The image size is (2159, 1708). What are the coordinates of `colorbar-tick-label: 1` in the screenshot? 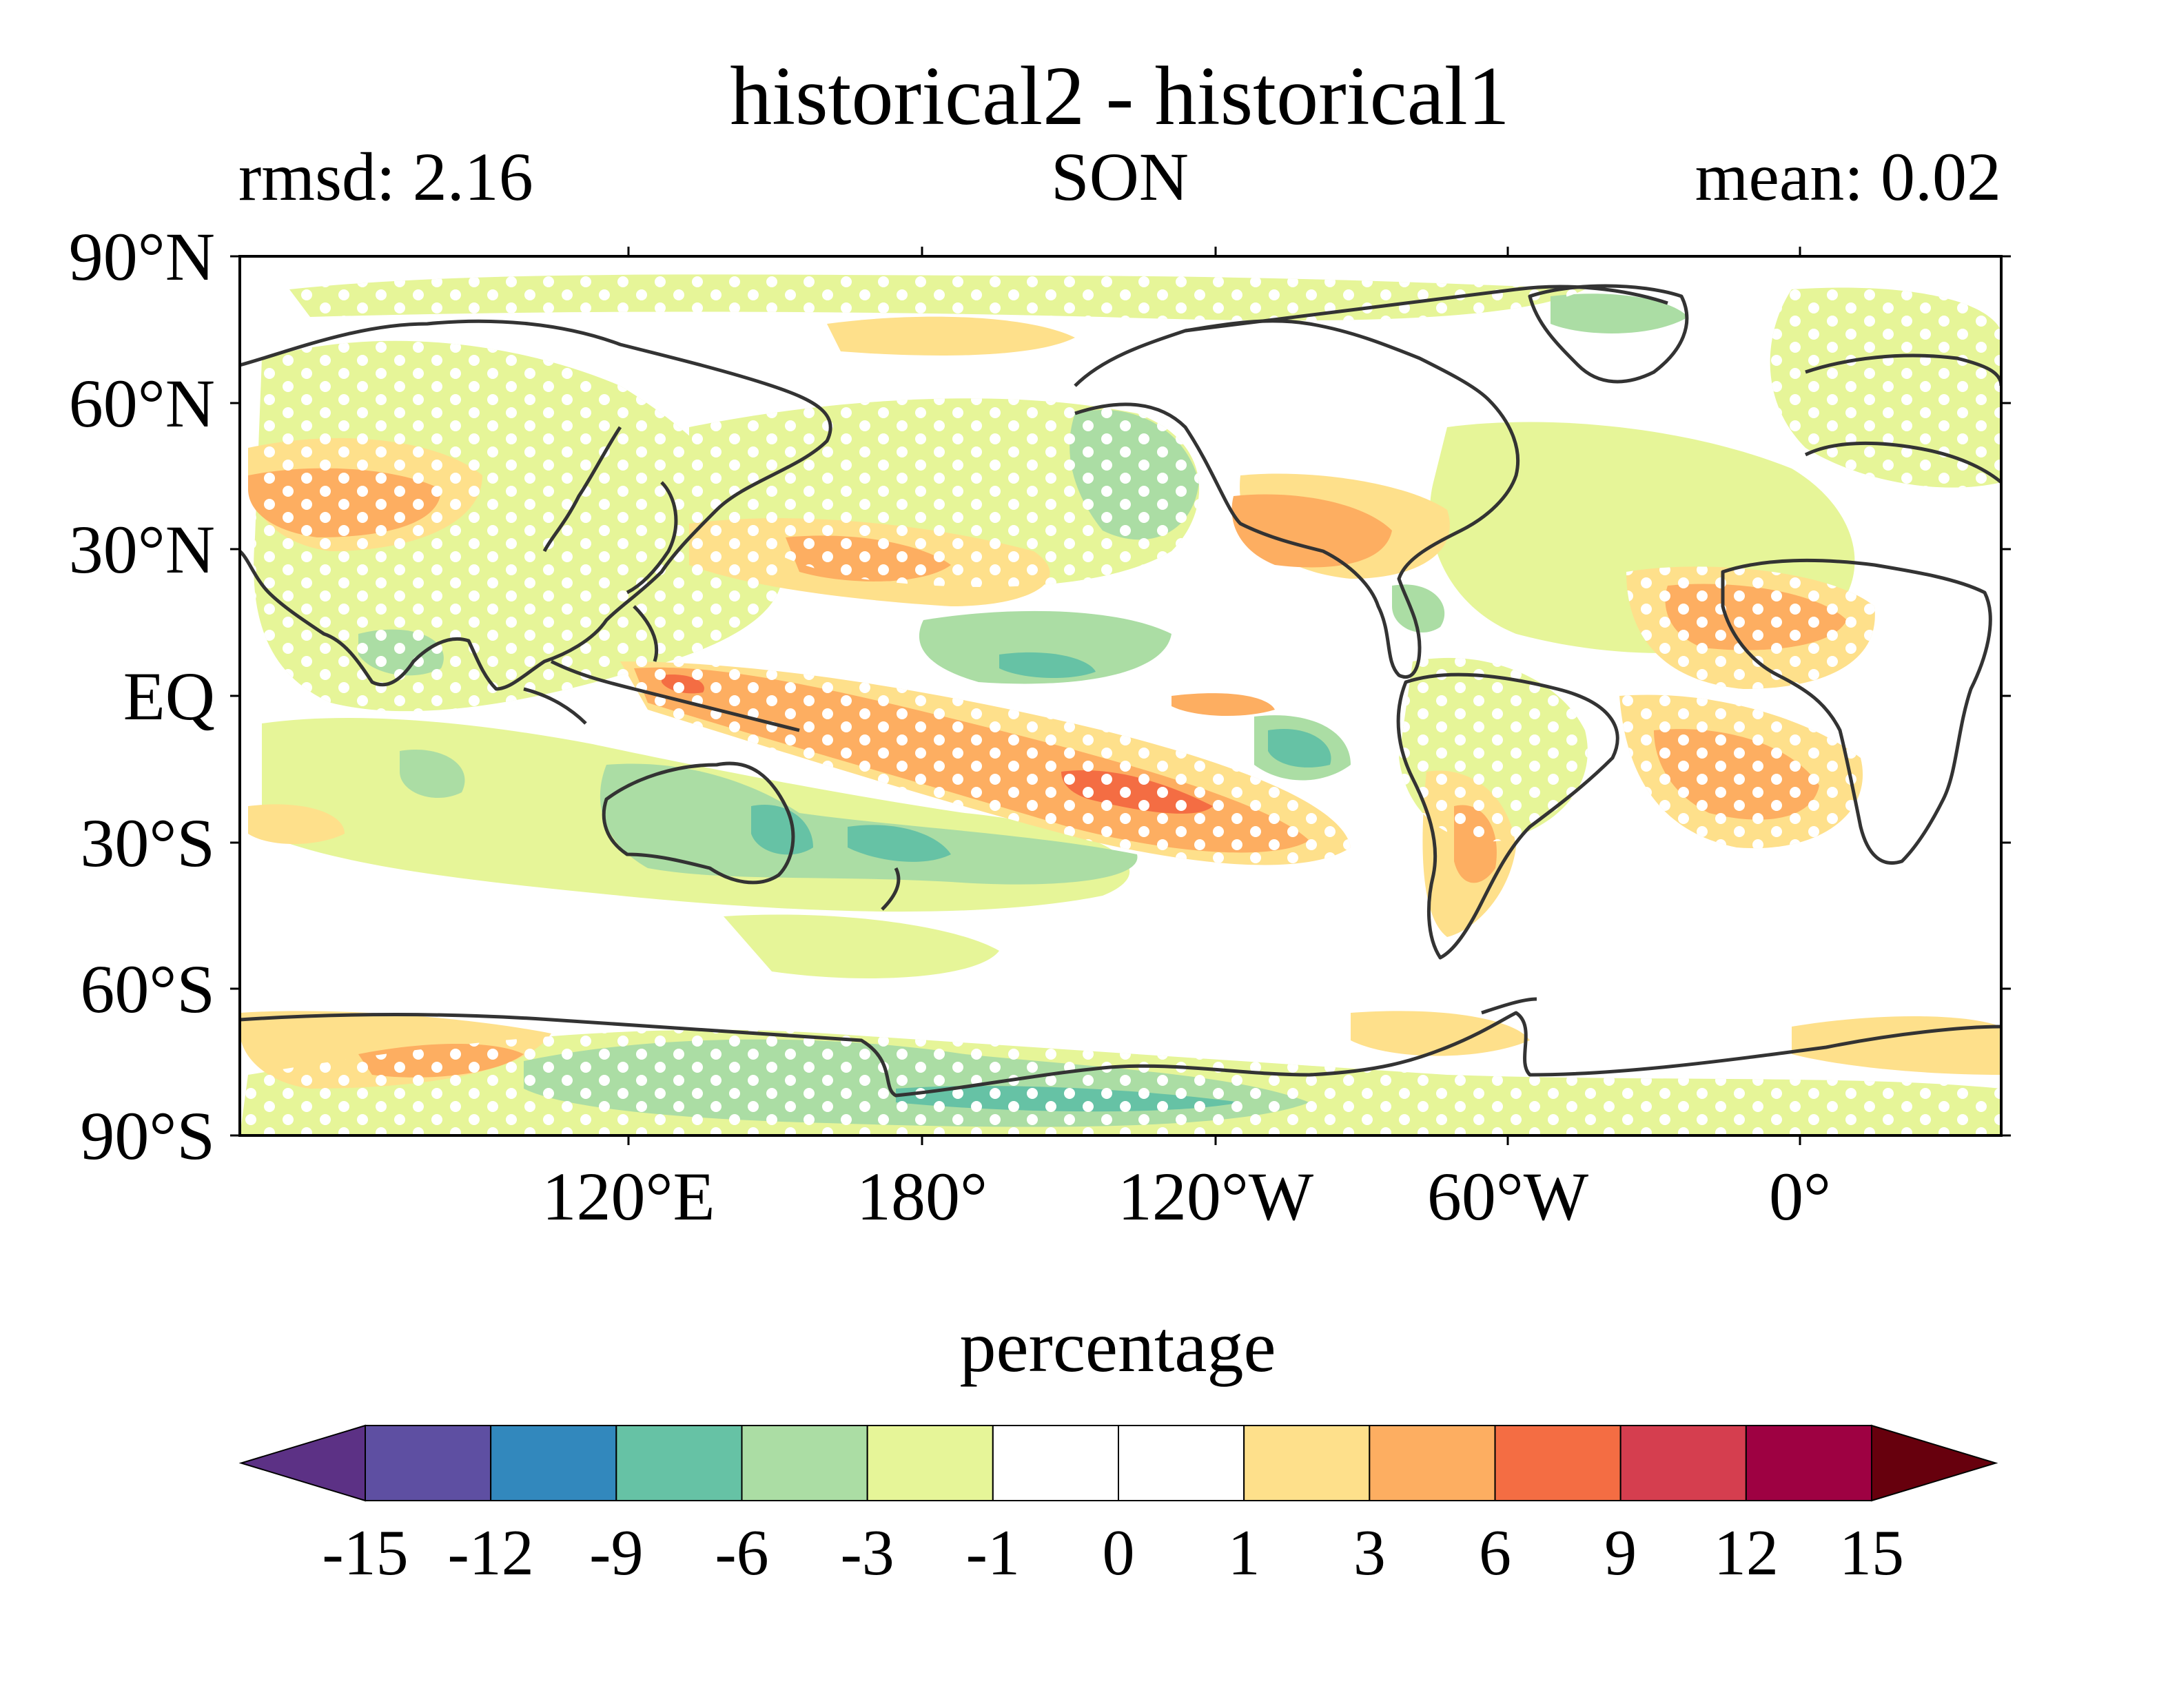 It's located at (1244, 1553).